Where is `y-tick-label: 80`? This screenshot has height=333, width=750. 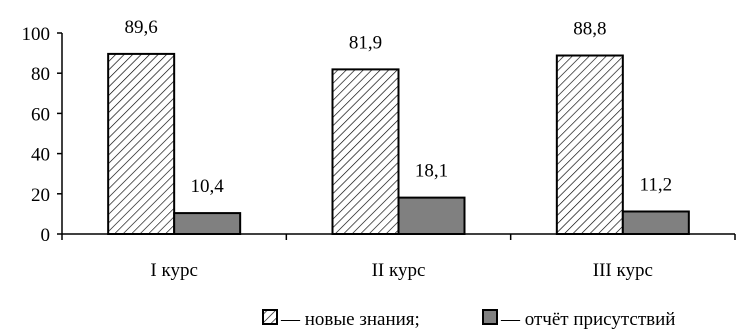
y-tick-label: 80 is located at coordinates (40, 74).